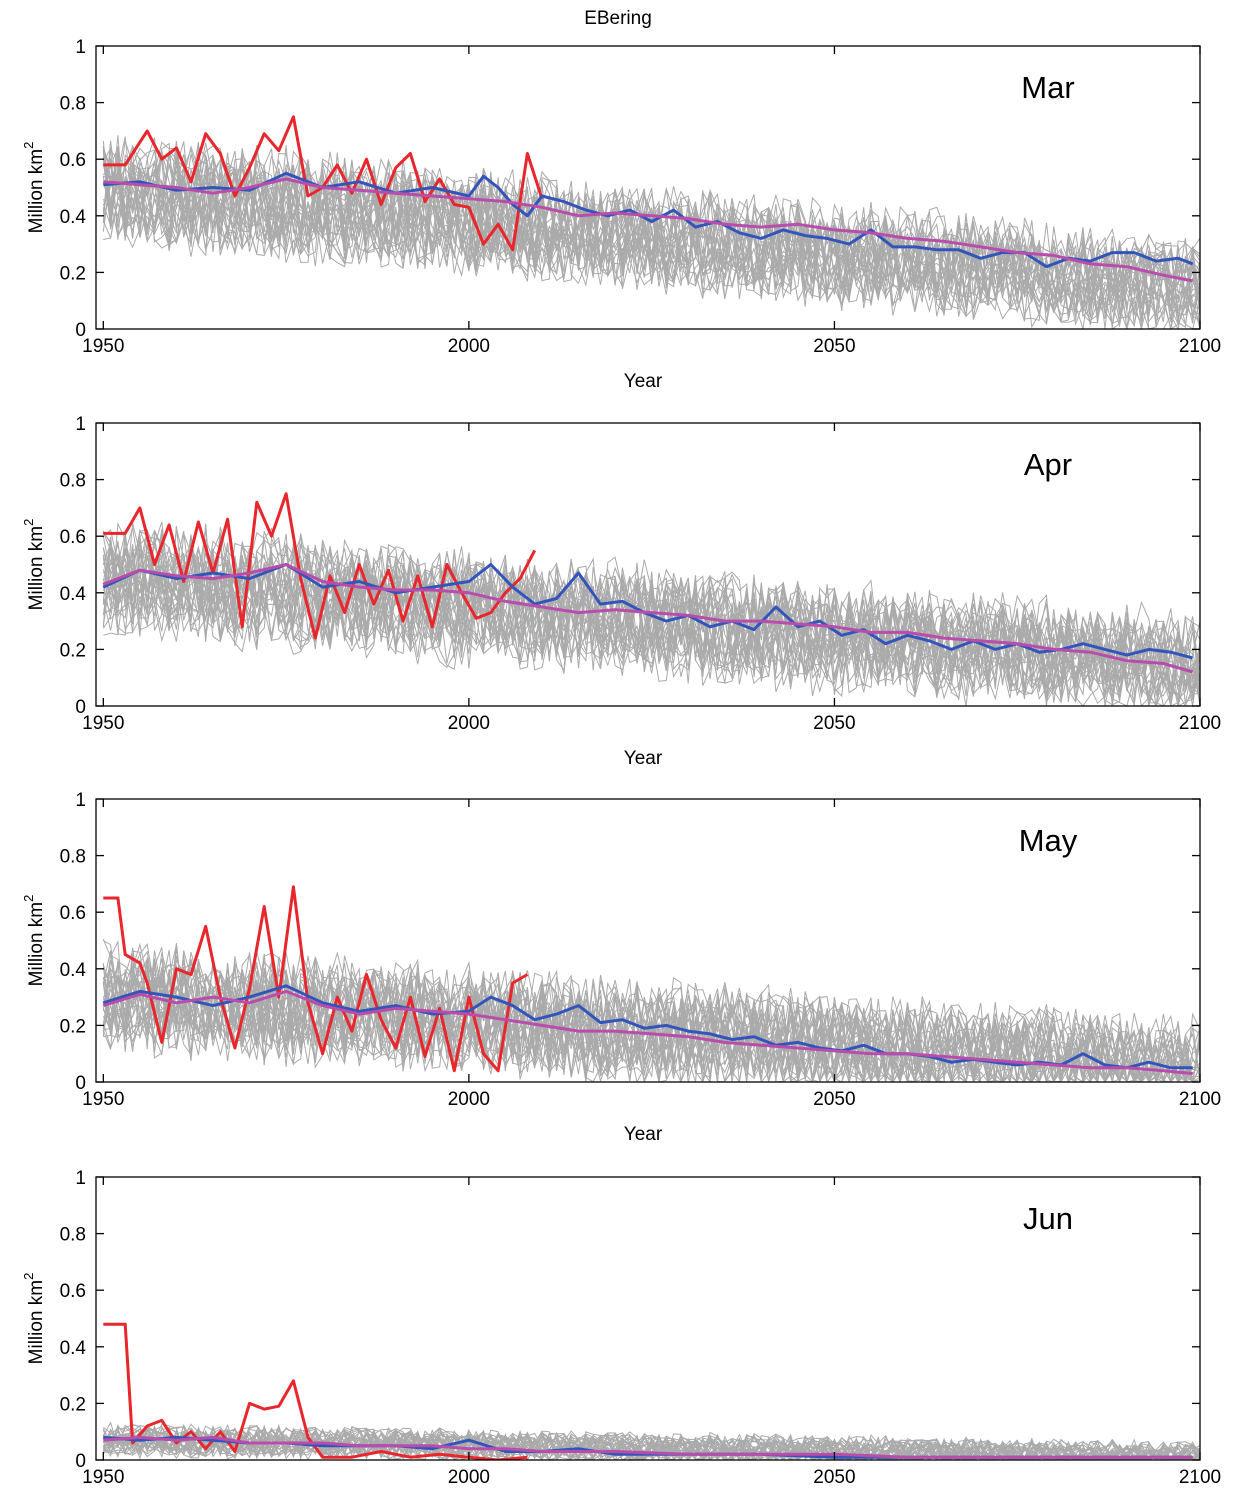 This screenshot has height=1489, width=1236. Describe the element at coordinates (1048, 464) in the screenshot. I see `panel-label: Apr` at that location.